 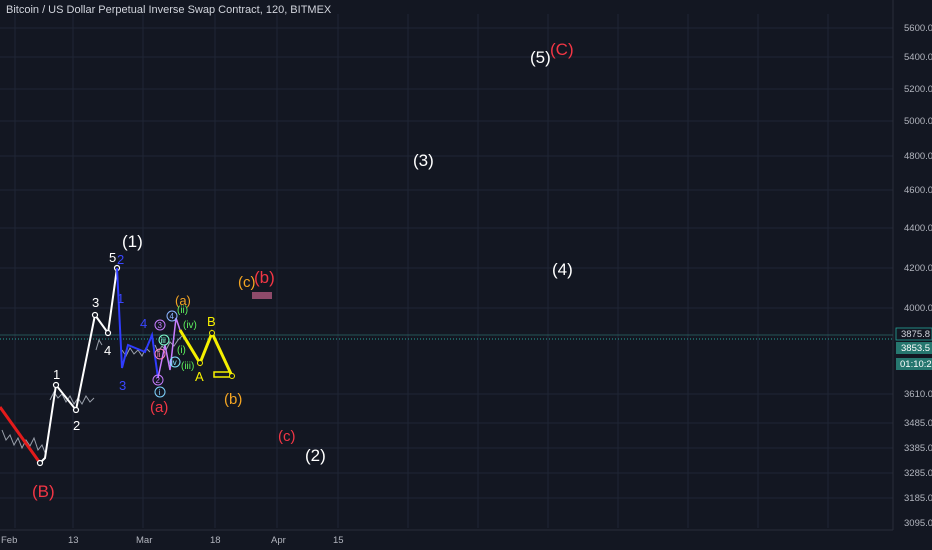 I want to click on yellow-target-box, so click(x=222, y=374).